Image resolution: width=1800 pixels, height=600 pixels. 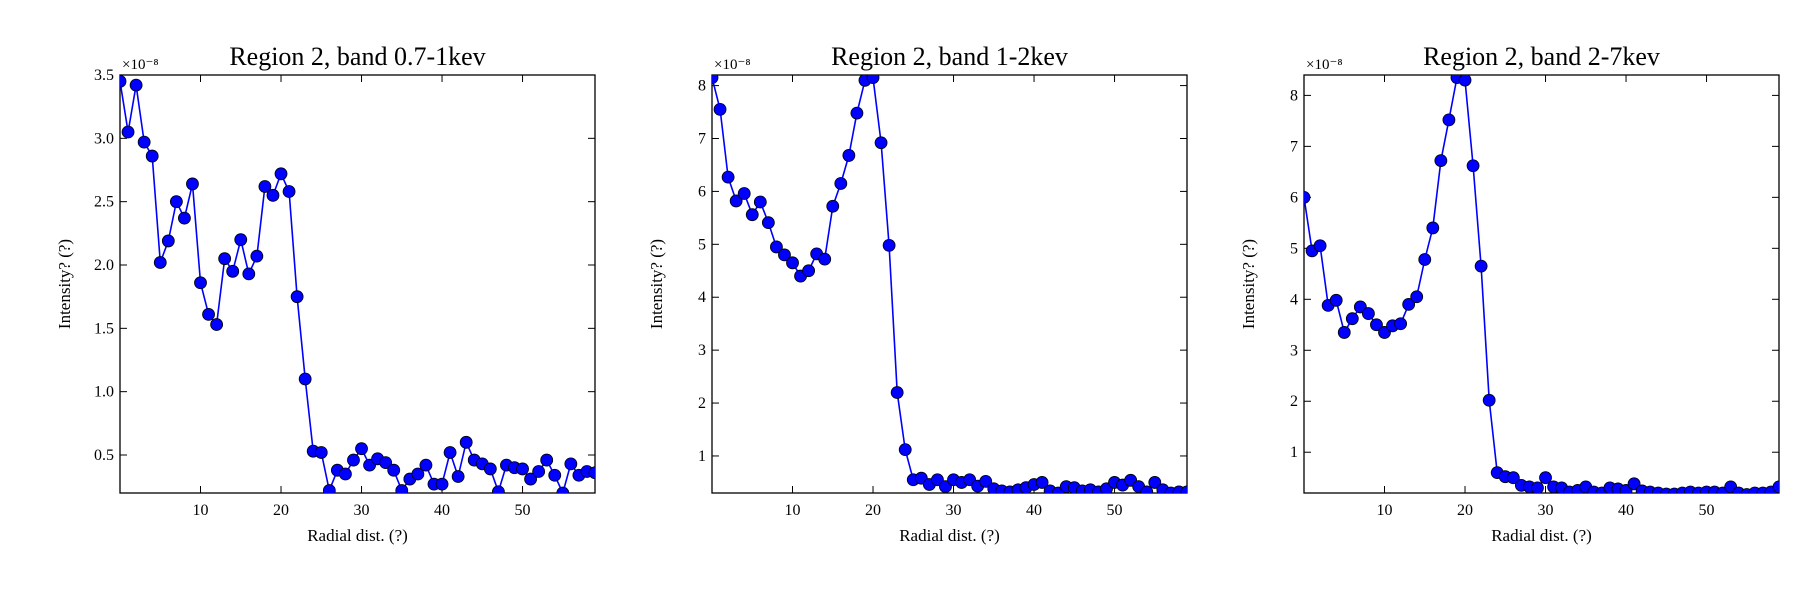 I want to click on y-tick-label: 1.0, so click(x=104, y=392).